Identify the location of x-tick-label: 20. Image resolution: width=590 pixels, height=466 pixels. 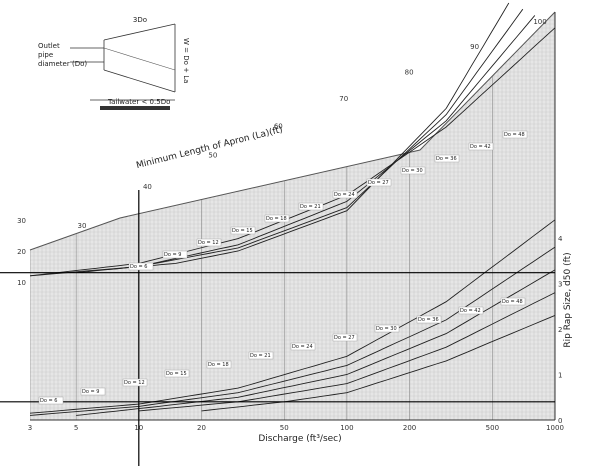
(201, 428).